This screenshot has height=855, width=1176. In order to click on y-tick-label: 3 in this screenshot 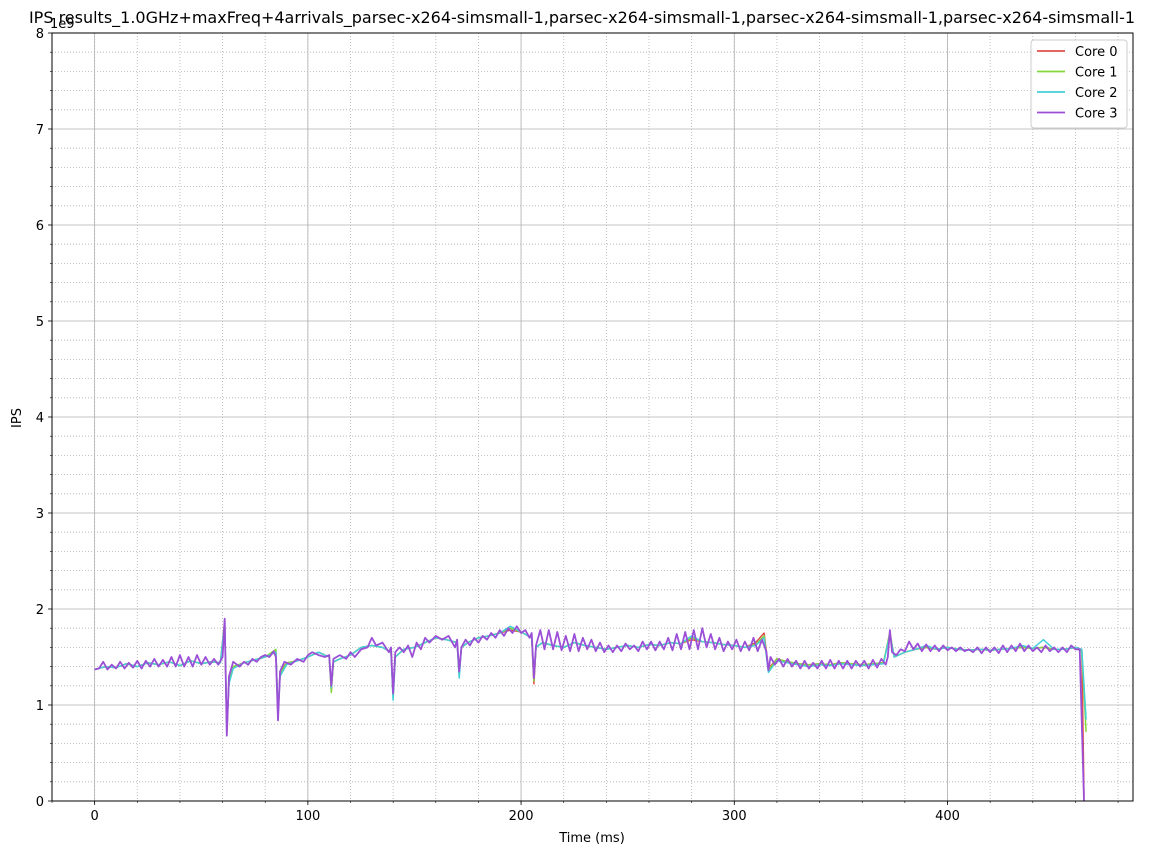, I will do `click(40, 514)`.